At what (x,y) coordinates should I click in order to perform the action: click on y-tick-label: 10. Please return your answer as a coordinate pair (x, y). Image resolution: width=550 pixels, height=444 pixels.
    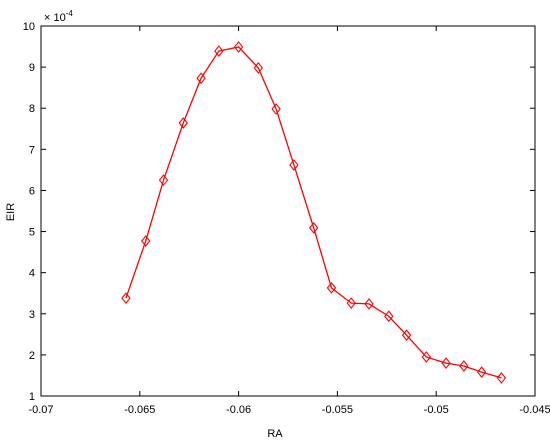
    Looking at the image, I should click on (29, 27).